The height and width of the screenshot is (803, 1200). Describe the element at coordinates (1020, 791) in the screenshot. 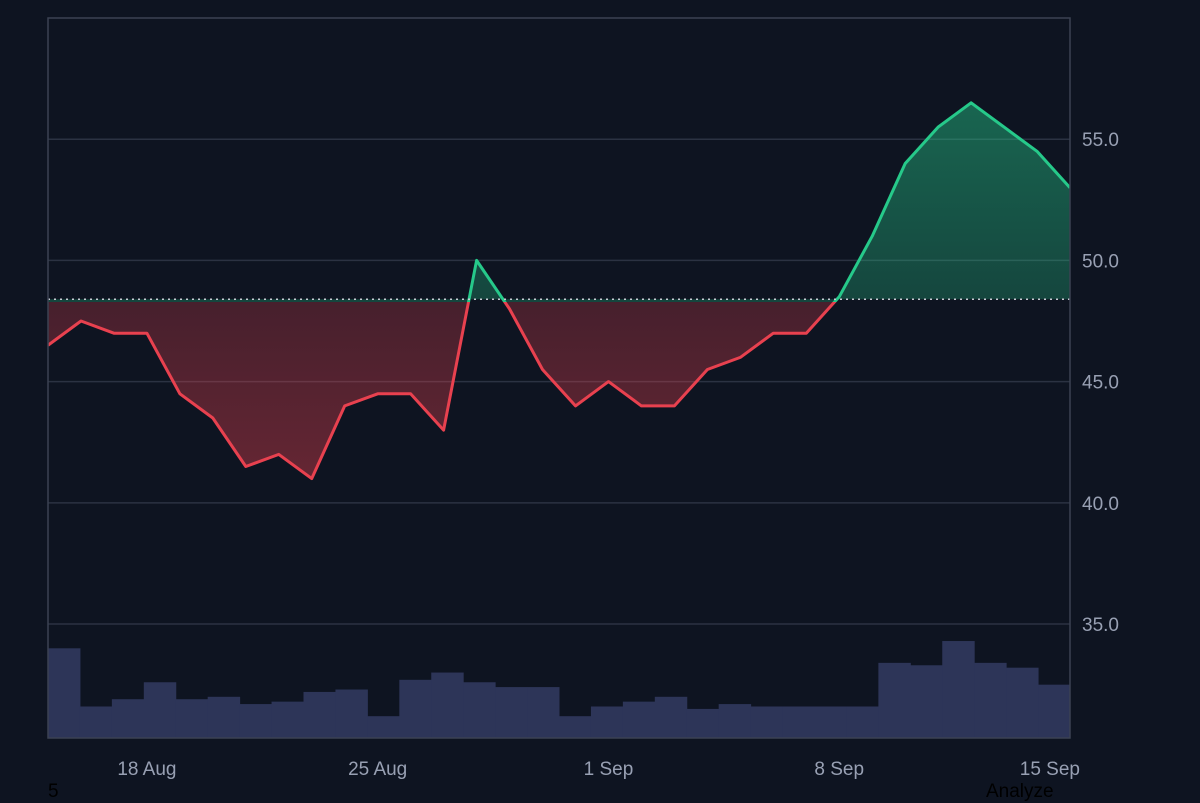

I see `footer-right-link: Analyze` at that location.